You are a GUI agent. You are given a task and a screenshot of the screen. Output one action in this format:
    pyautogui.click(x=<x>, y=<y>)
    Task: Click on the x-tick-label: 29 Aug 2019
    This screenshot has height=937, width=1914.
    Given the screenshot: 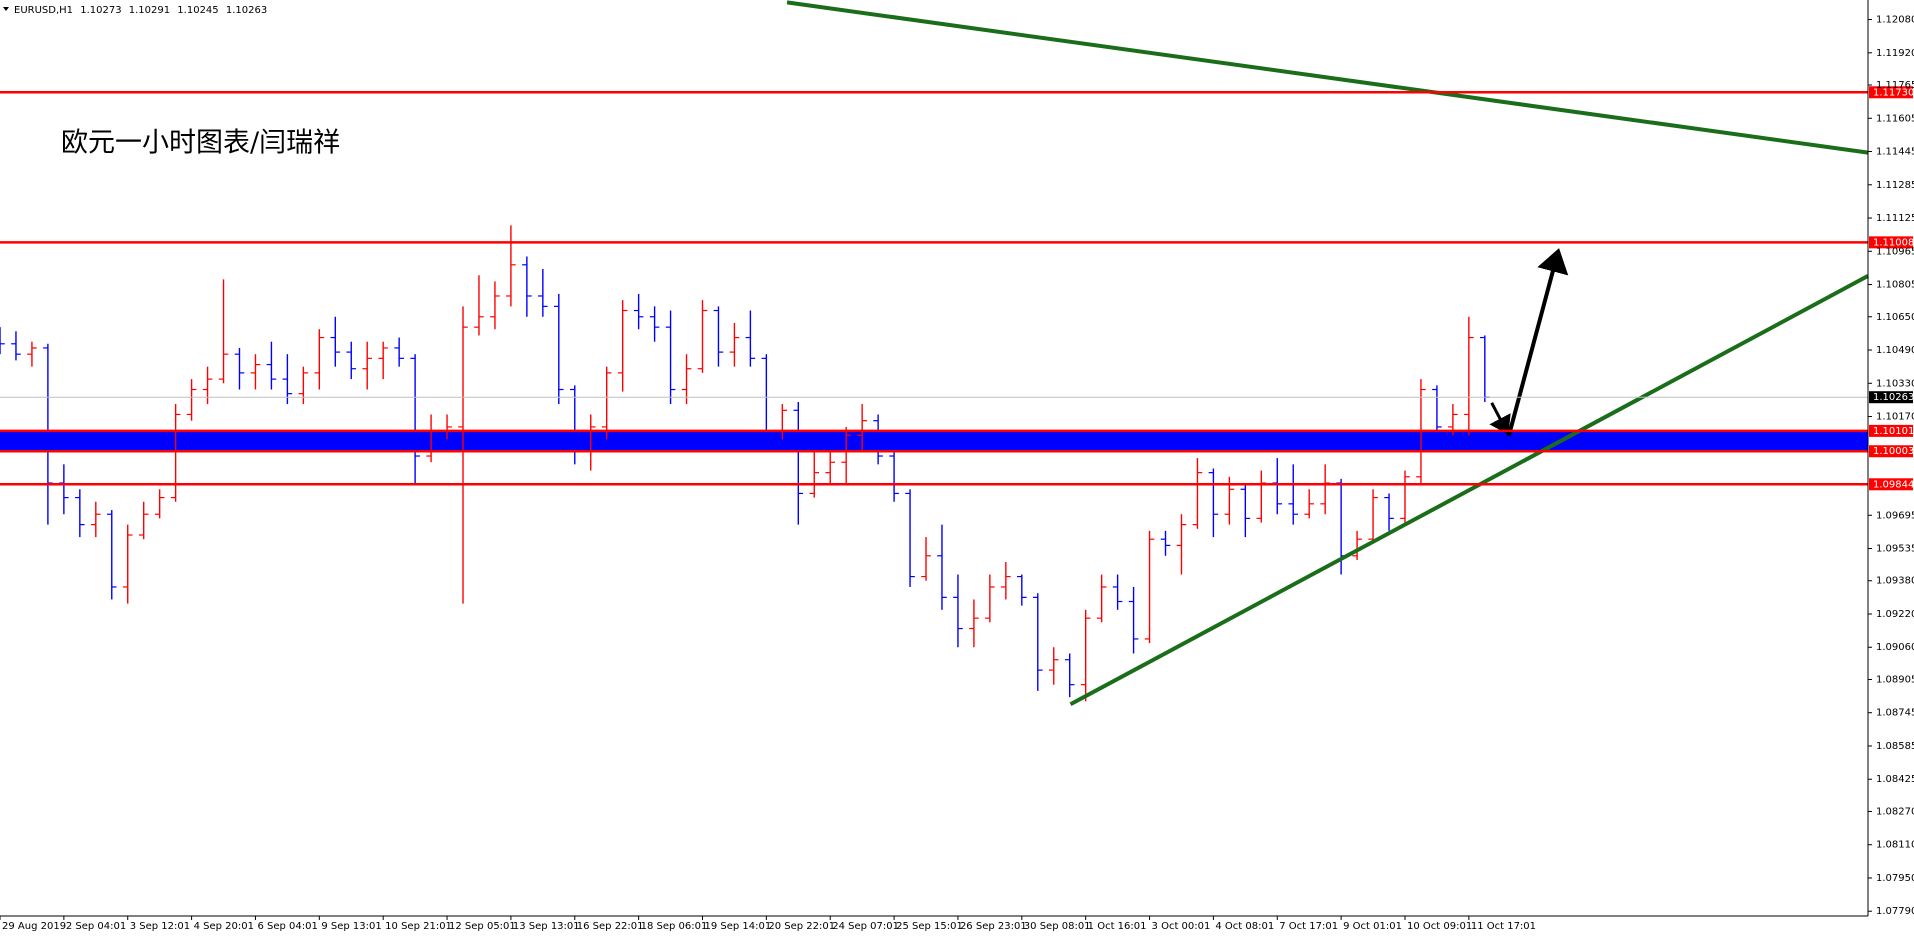 What is the action you would take?
    pyautogui.click(x=34, y=926)
    